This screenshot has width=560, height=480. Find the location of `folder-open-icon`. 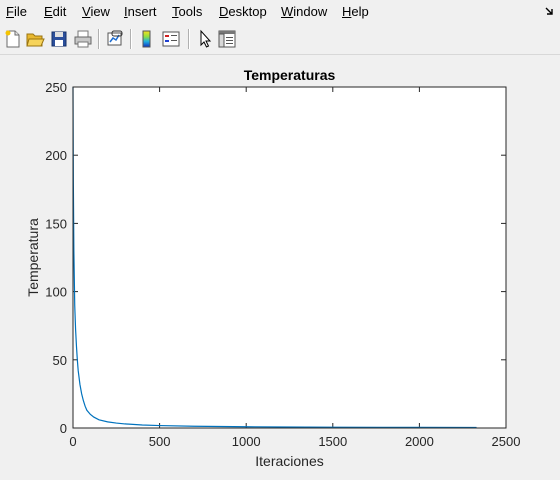

folder-open-icon is located at coordinates (35, 40).